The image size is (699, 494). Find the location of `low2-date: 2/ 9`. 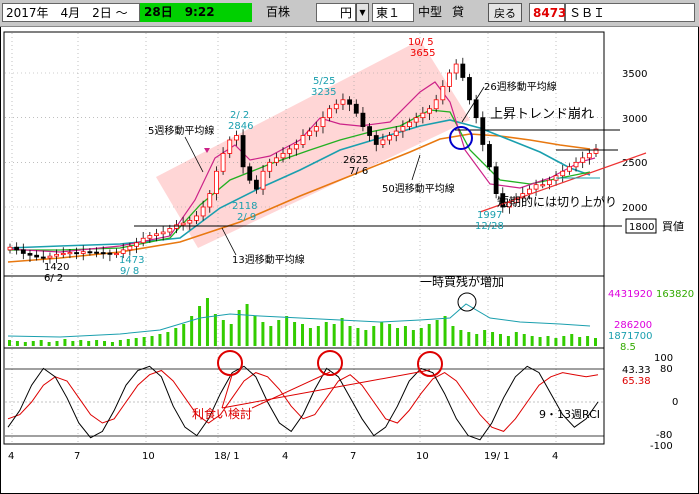

low2-date: 2/ 9 is located at coordinates (246, 217).